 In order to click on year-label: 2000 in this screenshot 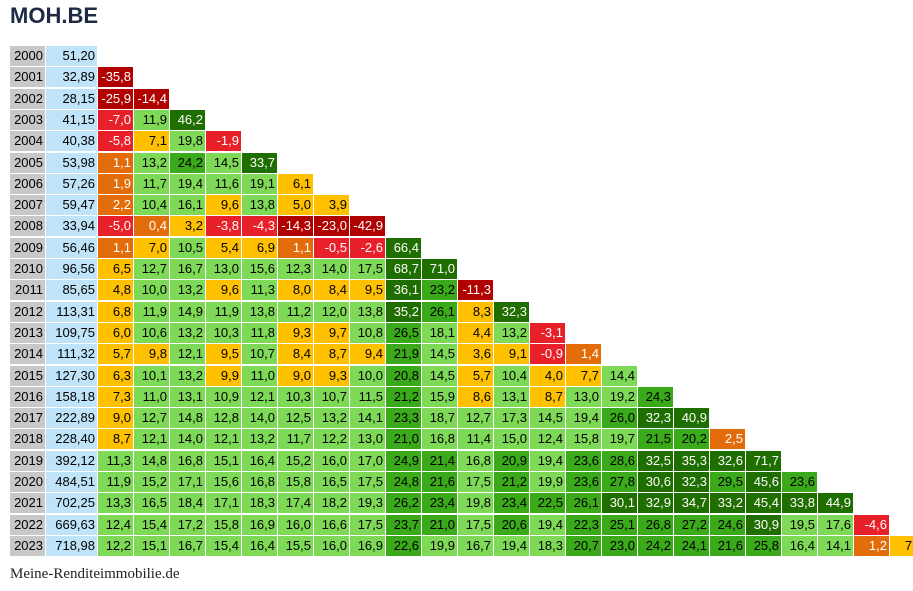, I will do `click(28, 56)`.